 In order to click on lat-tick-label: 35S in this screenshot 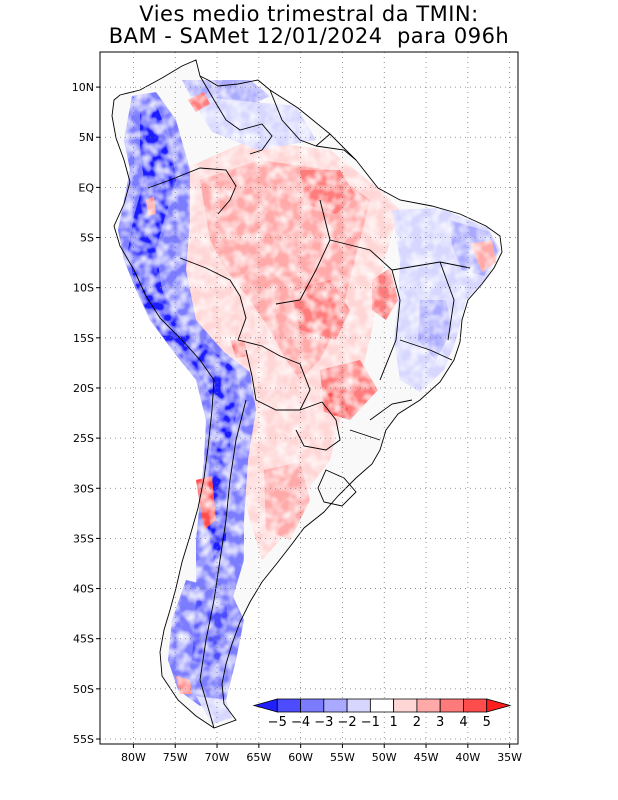, I will do `click(83, 538)`.